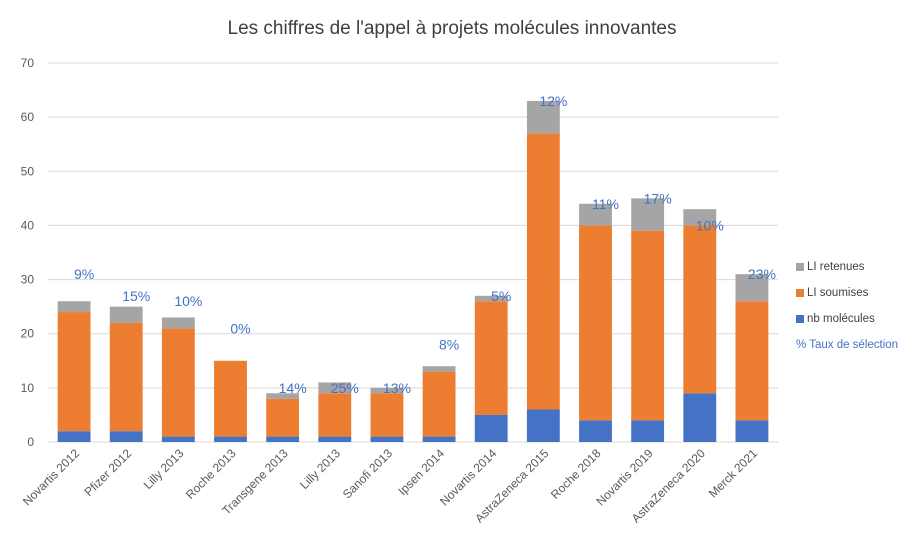 This screenshot has width=924, height=545. Describe the element at coordinates (841, 318) in the screenshot. I see `legend-label-nb-molecules: nb molécules` at that location.